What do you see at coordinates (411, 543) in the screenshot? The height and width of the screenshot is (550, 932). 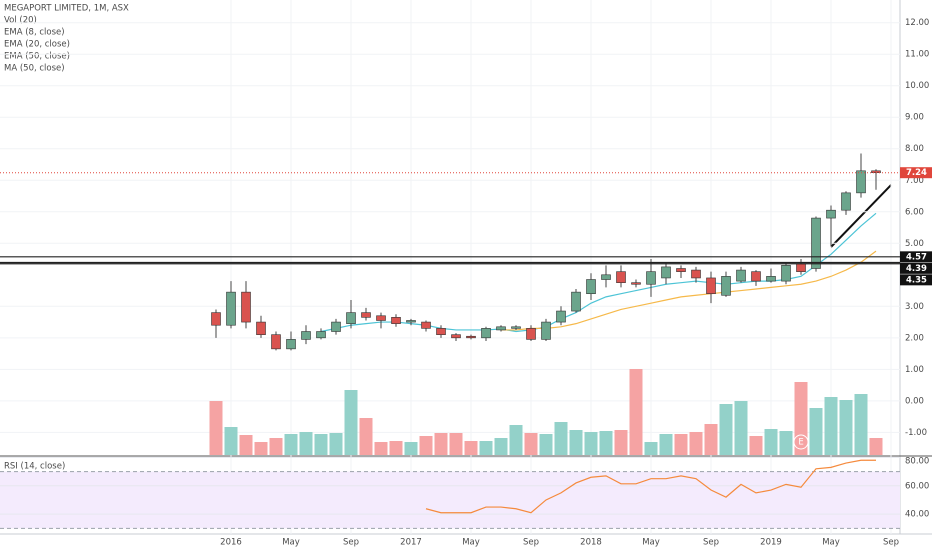 I see `x-tick-label: 2017` at bounding box center [411, 543].